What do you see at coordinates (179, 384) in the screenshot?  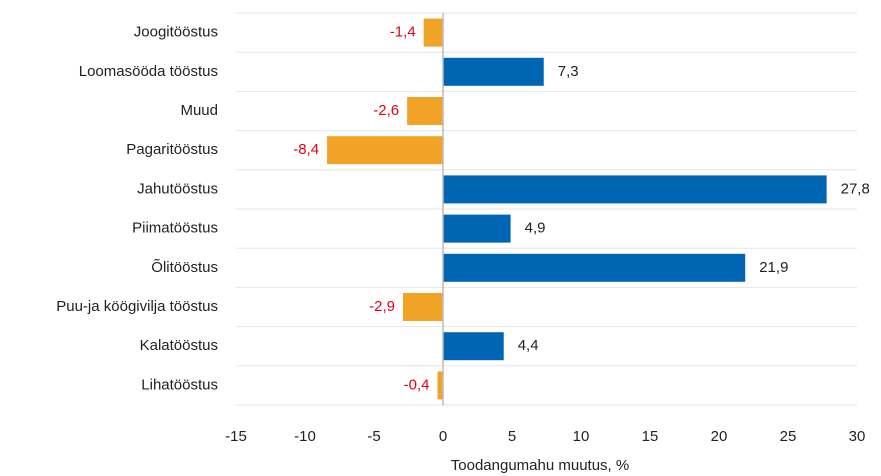 I see `category-label: Lihatööstus` at bounding box center [179, 384].